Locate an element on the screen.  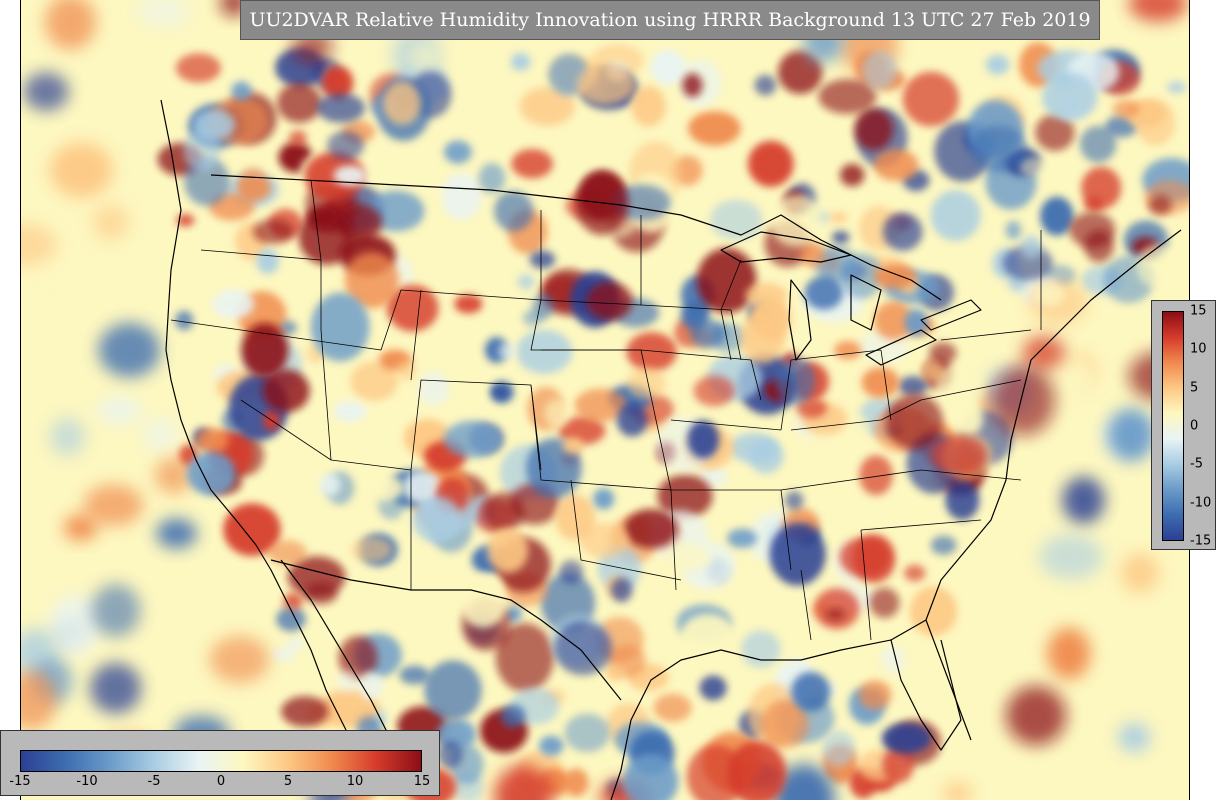
vertical-colorbar-tick: -15 is located at coordinates (1201, 541).